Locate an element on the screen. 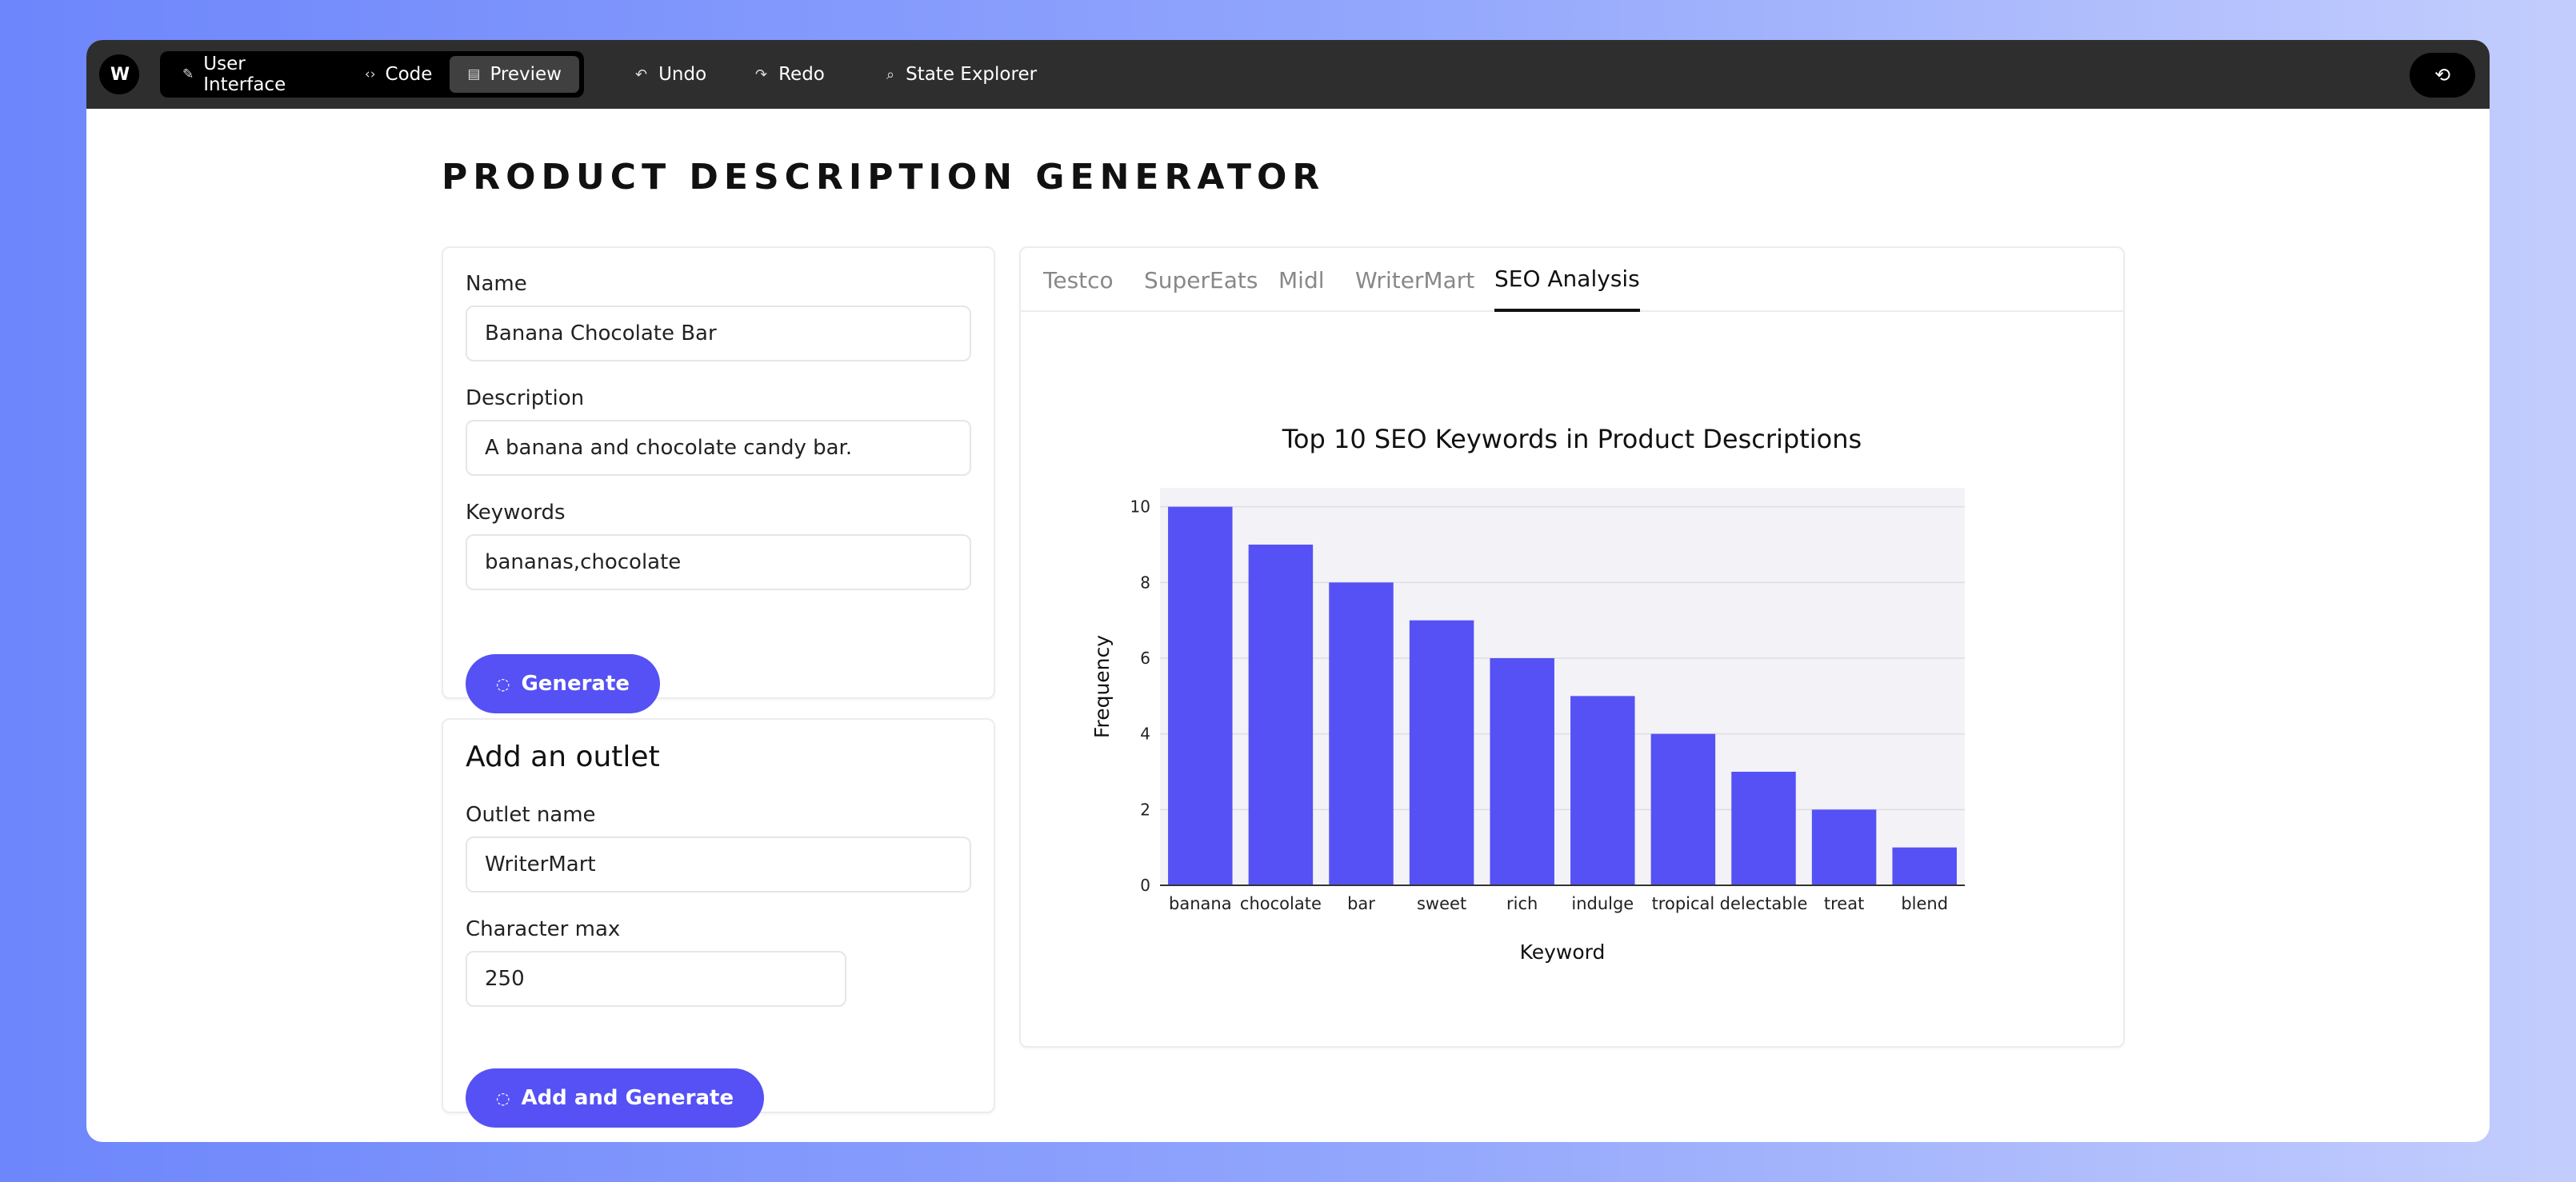 The height and width of the screenshot is (1182, 2576). bar-rich is located at coordinates (1522, 771).